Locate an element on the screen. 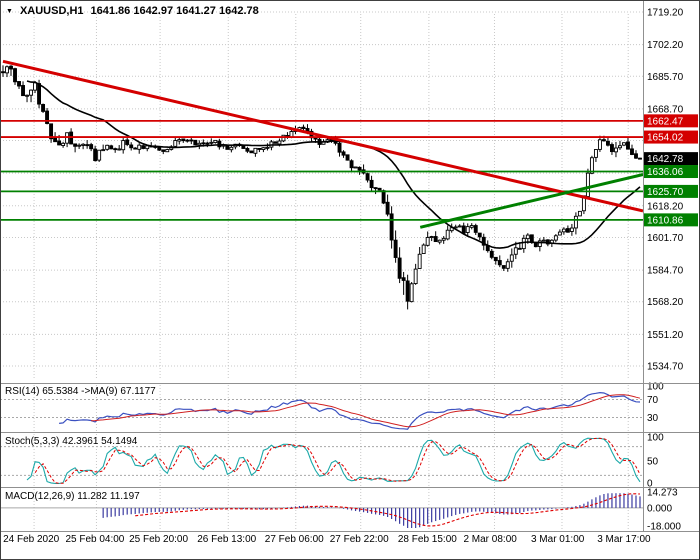 The height and width of the screenshot is (560, 700). ascending-support-trendline is located at coordinates (531, 201).